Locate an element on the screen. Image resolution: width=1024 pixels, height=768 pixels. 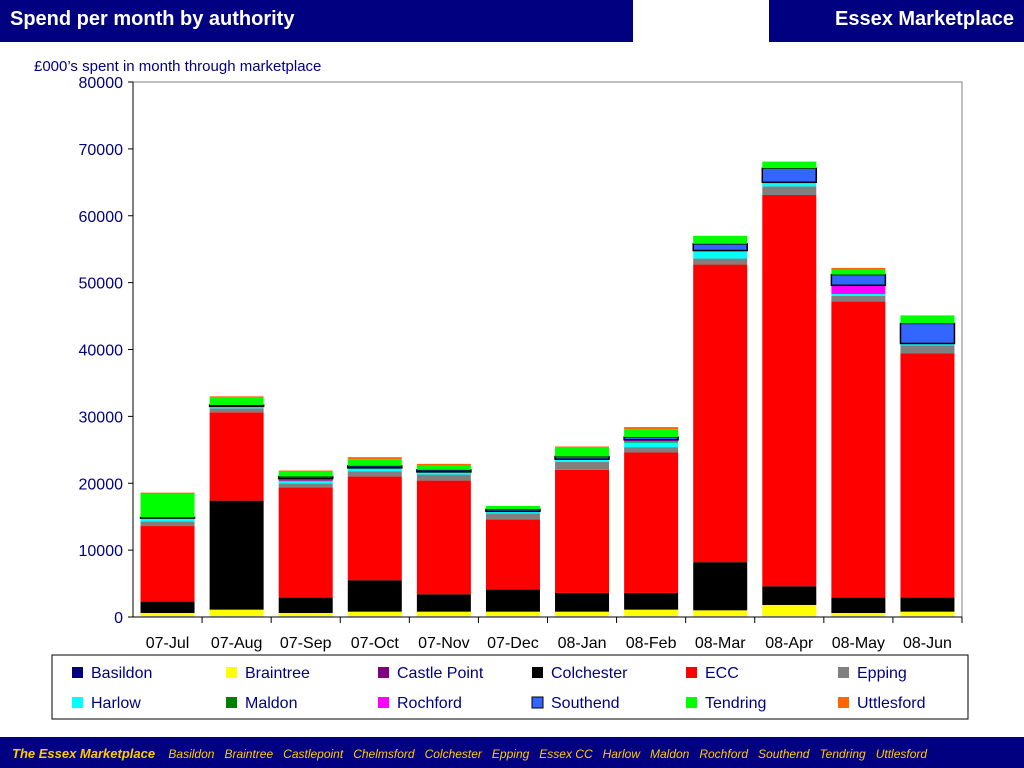
footer-item: Tendring is located at coordinates (842, 754).